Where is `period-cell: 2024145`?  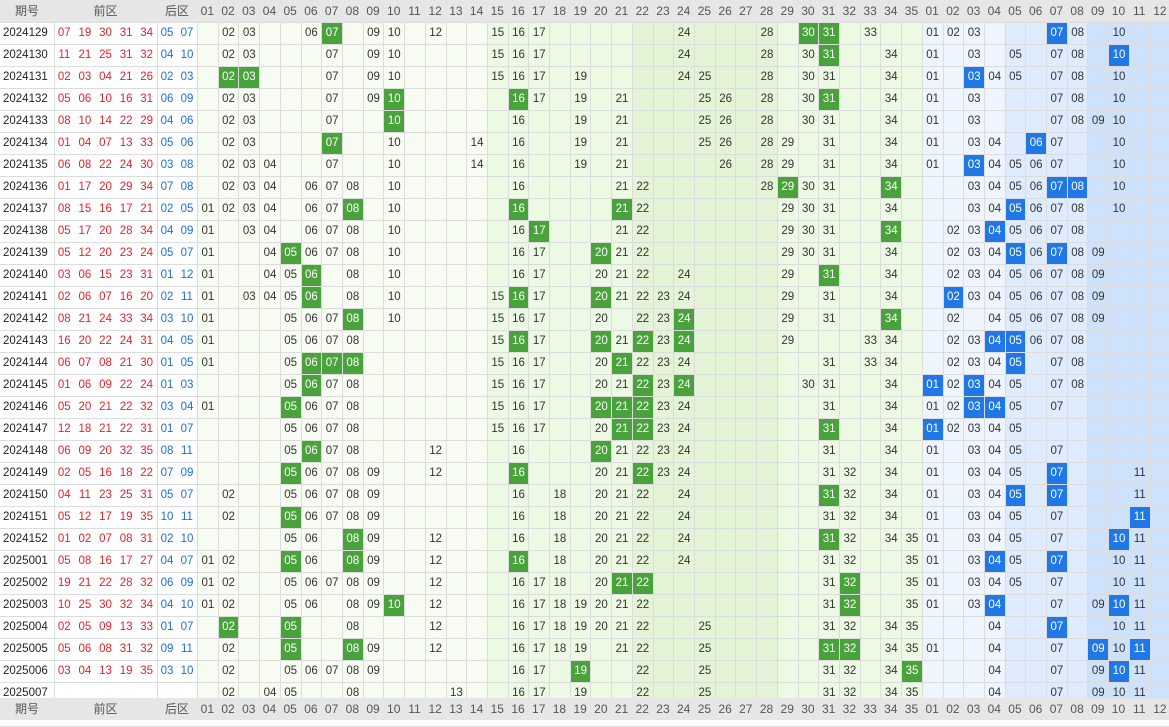
period-cell: 2024145 is located at coordinates (25, 385).